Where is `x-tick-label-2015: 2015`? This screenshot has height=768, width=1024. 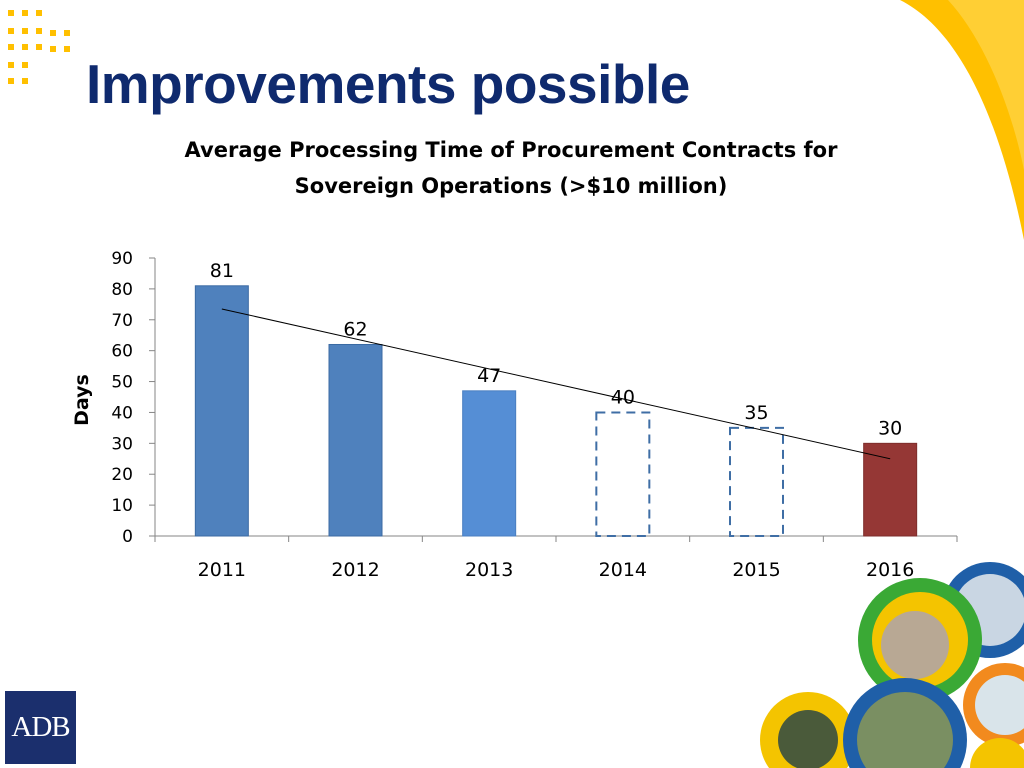 x-tick-label-2015: 2015 is located at coordinates (756, 570).